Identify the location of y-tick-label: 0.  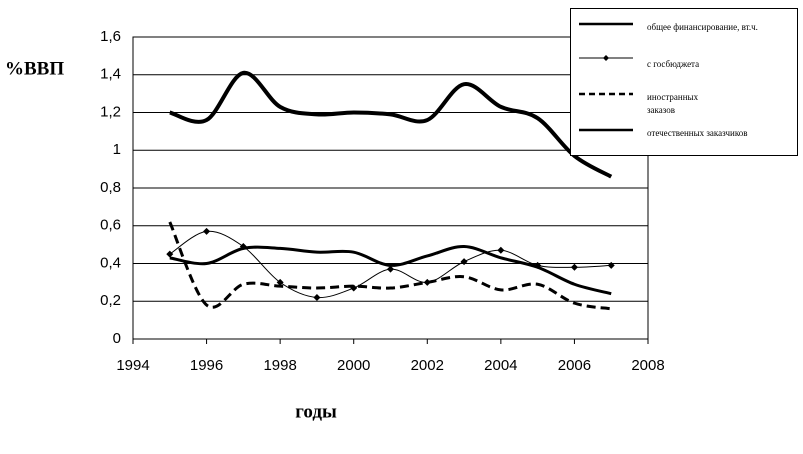
(117, 338).